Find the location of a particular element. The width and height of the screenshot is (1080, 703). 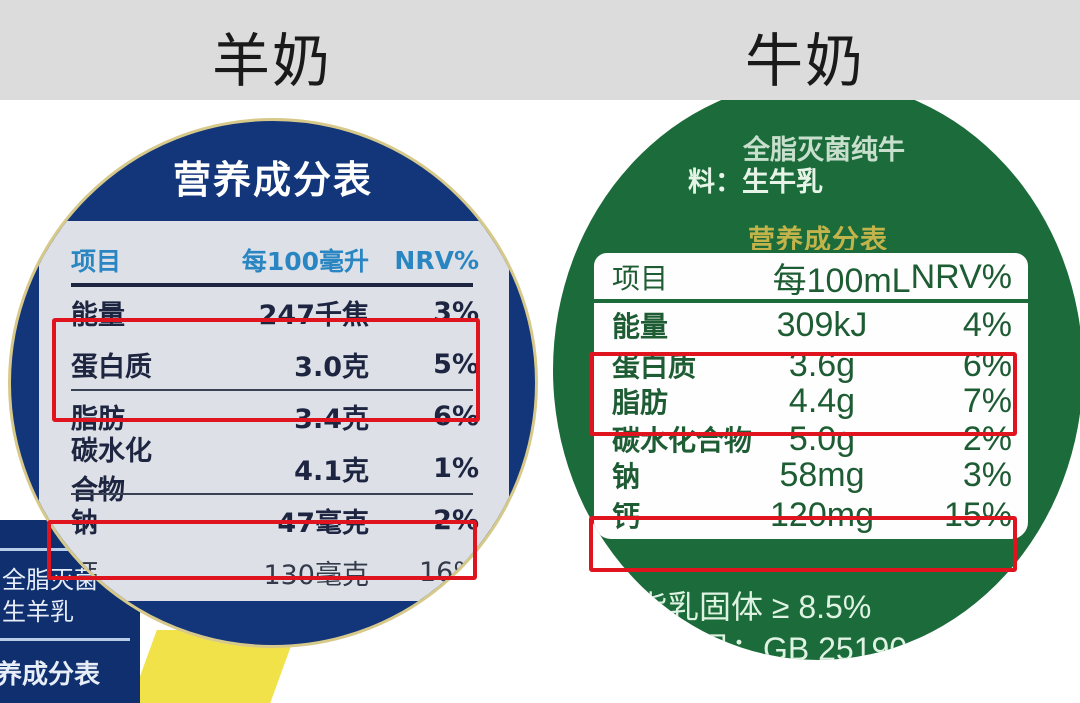

row-nrv: 4% is located at coordinates (987, 324).